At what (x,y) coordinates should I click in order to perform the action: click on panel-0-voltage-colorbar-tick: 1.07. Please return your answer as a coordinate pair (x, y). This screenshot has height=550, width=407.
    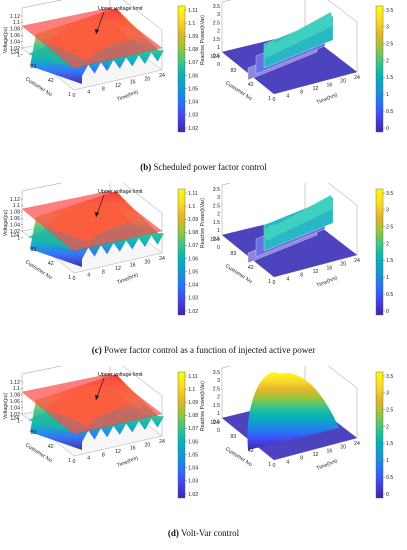
    Looking at the image, I should click on (193, 63).